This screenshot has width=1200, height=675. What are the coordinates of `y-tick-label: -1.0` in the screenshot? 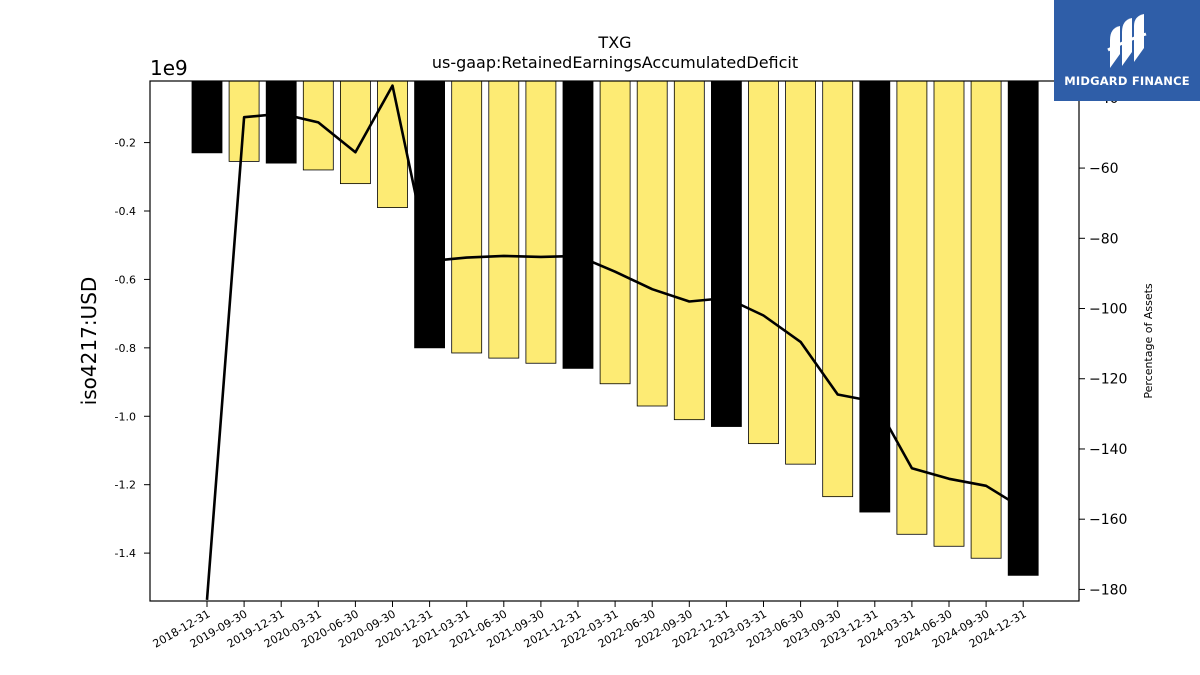 It's located at (125, 416).